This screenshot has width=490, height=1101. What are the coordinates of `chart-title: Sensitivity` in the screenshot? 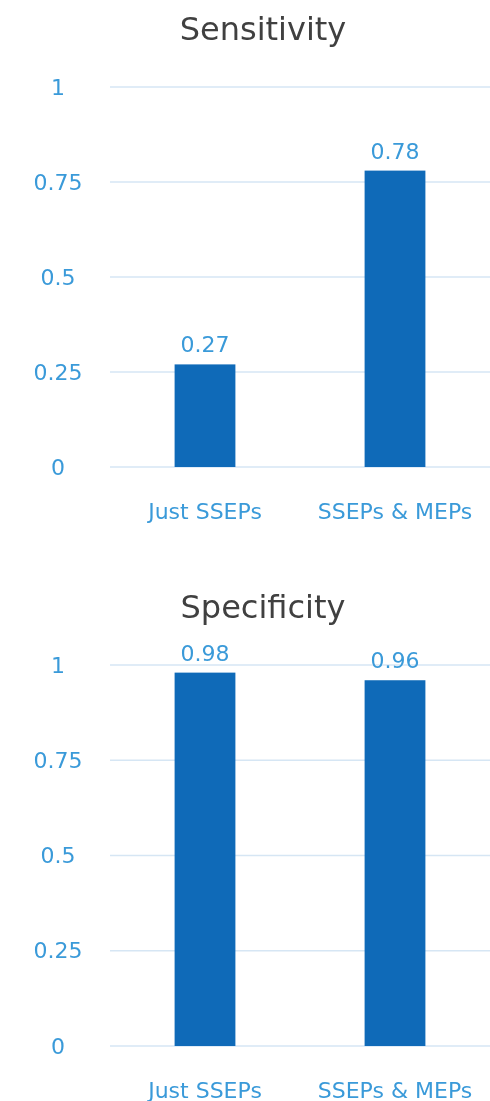 It's located at (263, 29).